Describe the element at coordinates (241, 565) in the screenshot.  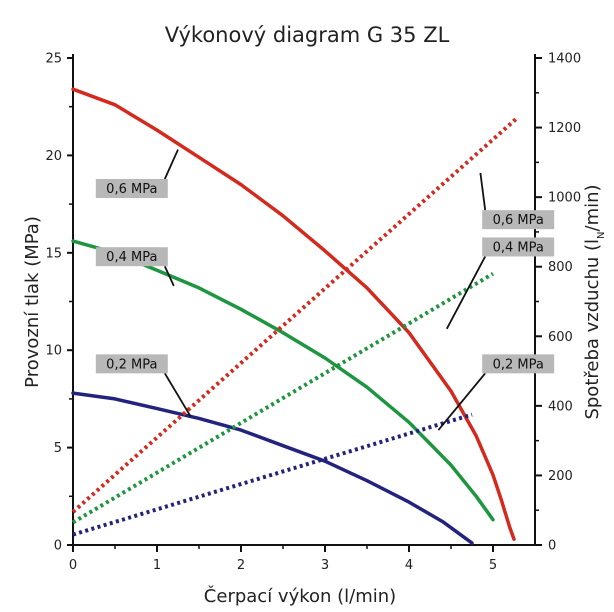
I see `x-tick-label: 2` at that location.